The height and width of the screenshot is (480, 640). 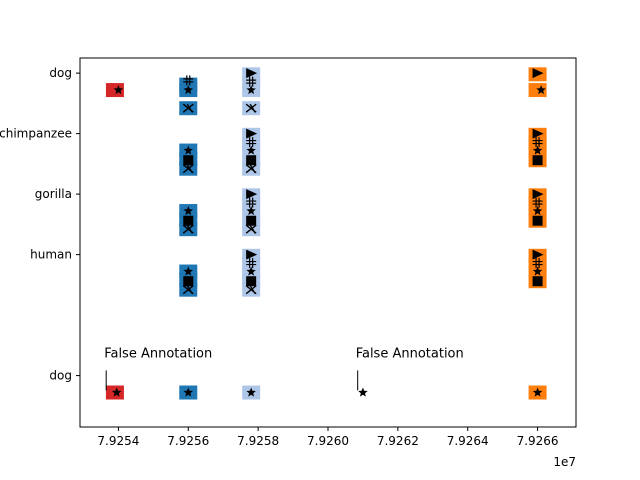 I want to click on x-tick-label: 7.9264, so click(x=468, y=441).